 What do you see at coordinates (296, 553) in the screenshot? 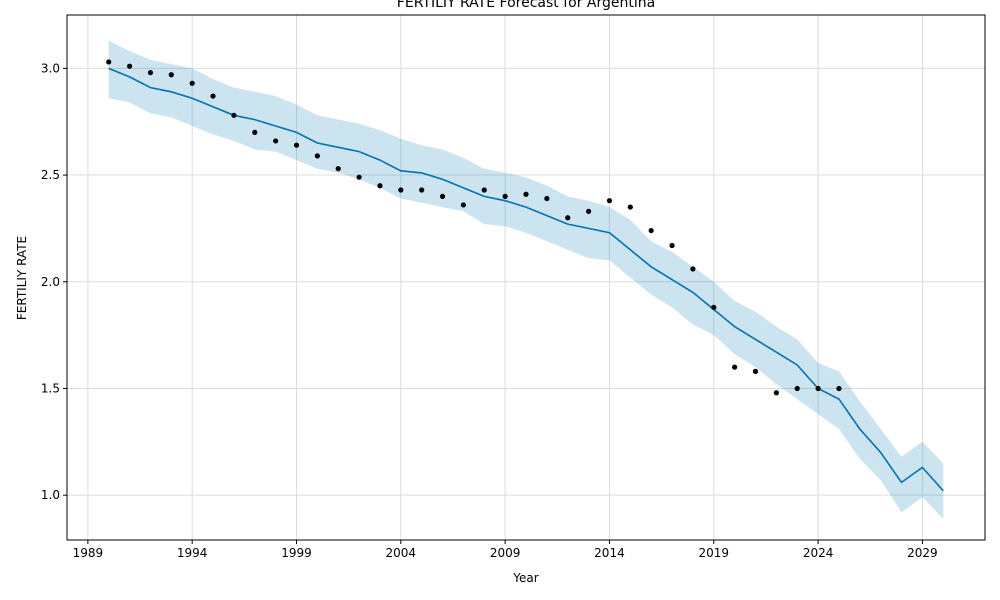
I see `x-tick-label: 1999` at bounding box center [296, 553].